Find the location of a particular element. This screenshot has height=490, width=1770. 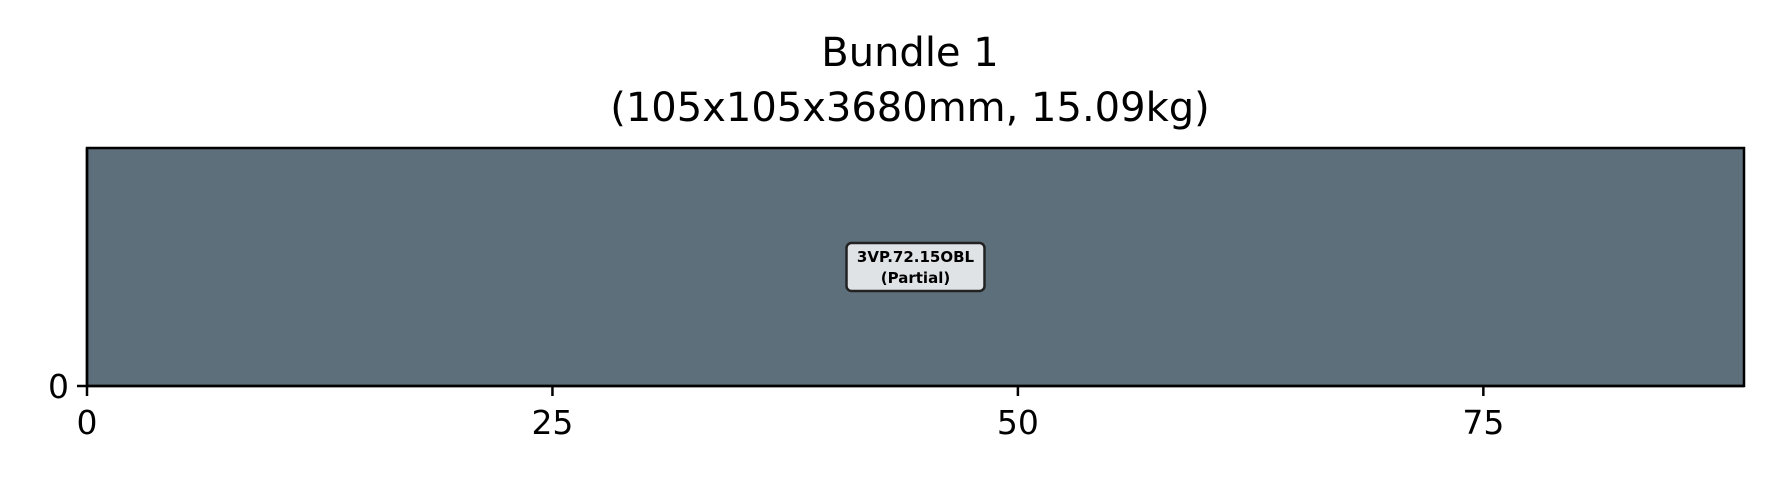

x-tick-label-2: 50 is located at coordinates (1018, 422).